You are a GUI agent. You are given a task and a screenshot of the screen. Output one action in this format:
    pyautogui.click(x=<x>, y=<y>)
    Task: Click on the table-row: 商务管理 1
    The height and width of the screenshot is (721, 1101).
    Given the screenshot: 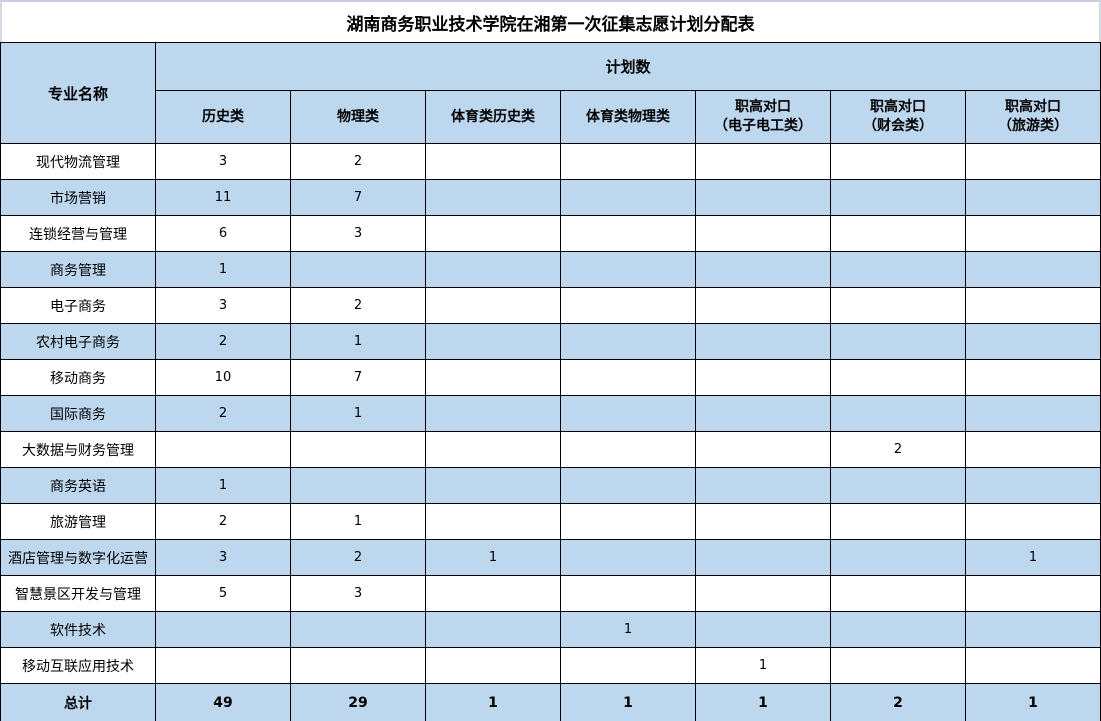 What is the action you would take?
    pyautogui.click(x=550, y=269)
    